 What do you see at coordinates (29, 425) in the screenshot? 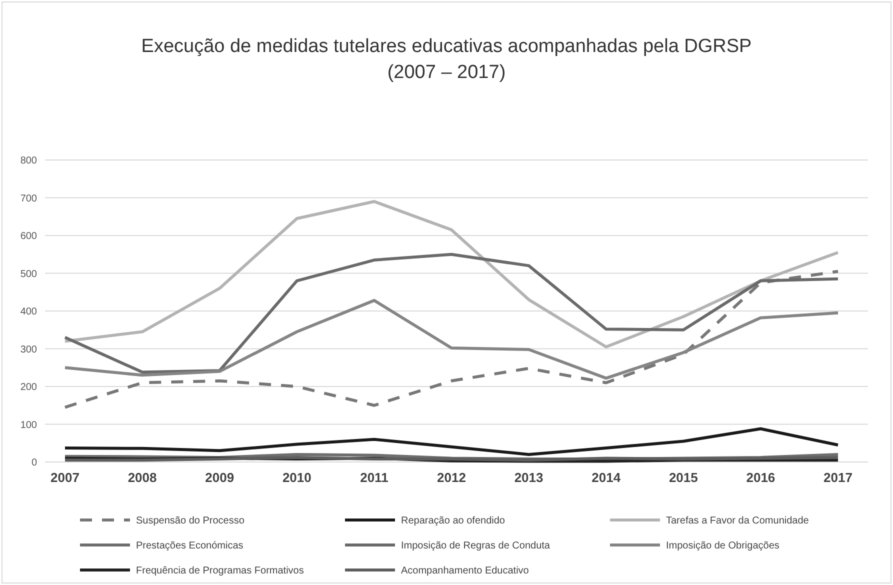
I see `y-tick-label: 100` at bounding box center [29, 425].